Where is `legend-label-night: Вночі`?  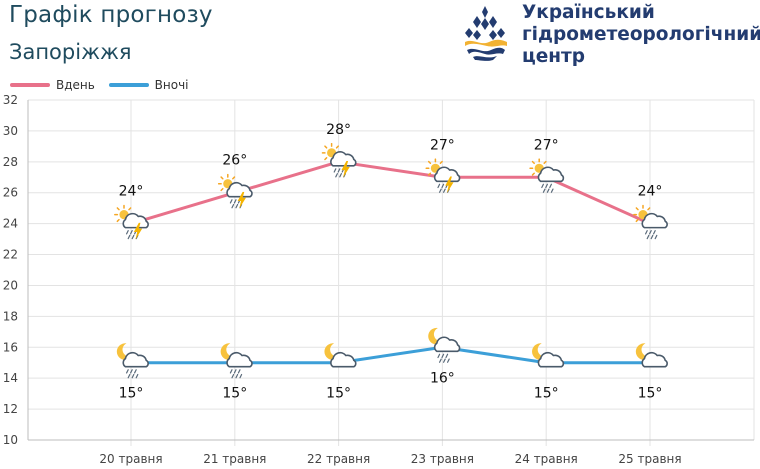 legend-label-night: Вночі is located at coordinates (171, 85).